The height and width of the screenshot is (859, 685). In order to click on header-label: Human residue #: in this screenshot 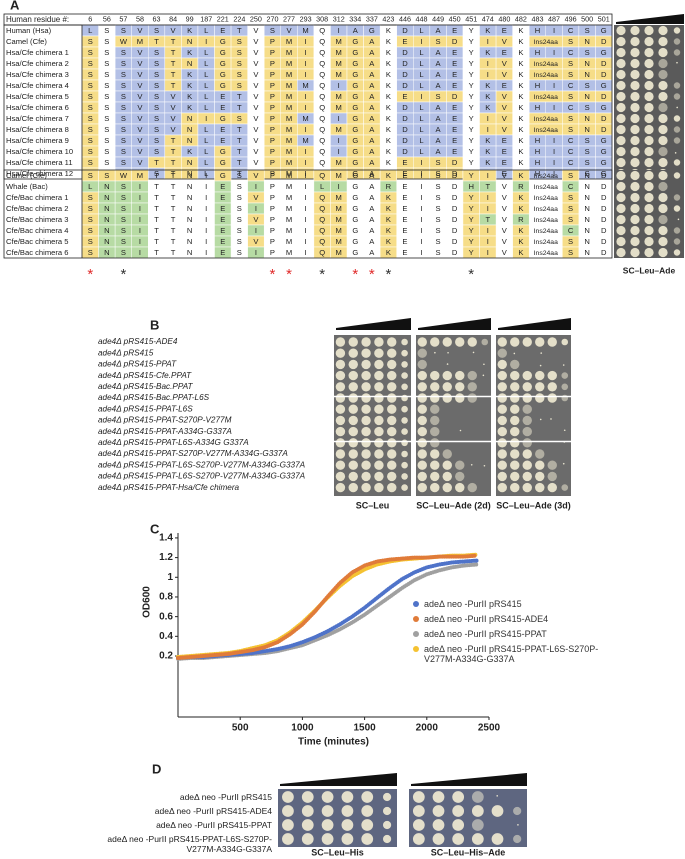, I will do `click(37, 19)`.